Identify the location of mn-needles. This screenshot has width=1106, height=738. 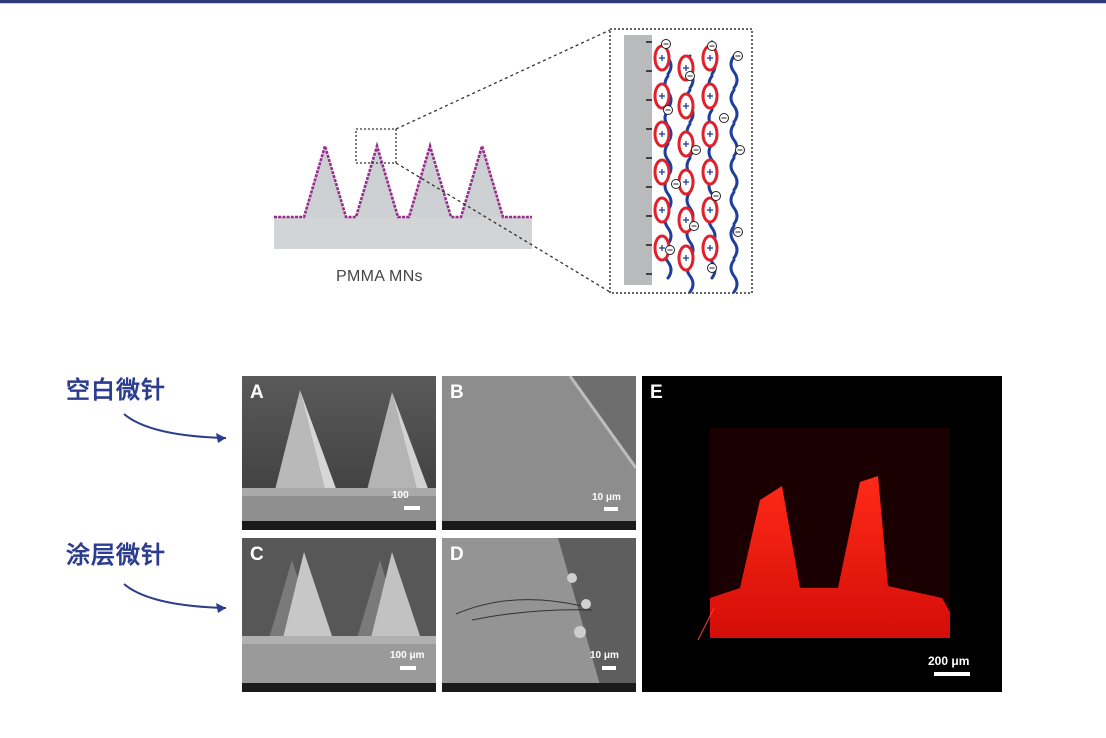
(403, 181).